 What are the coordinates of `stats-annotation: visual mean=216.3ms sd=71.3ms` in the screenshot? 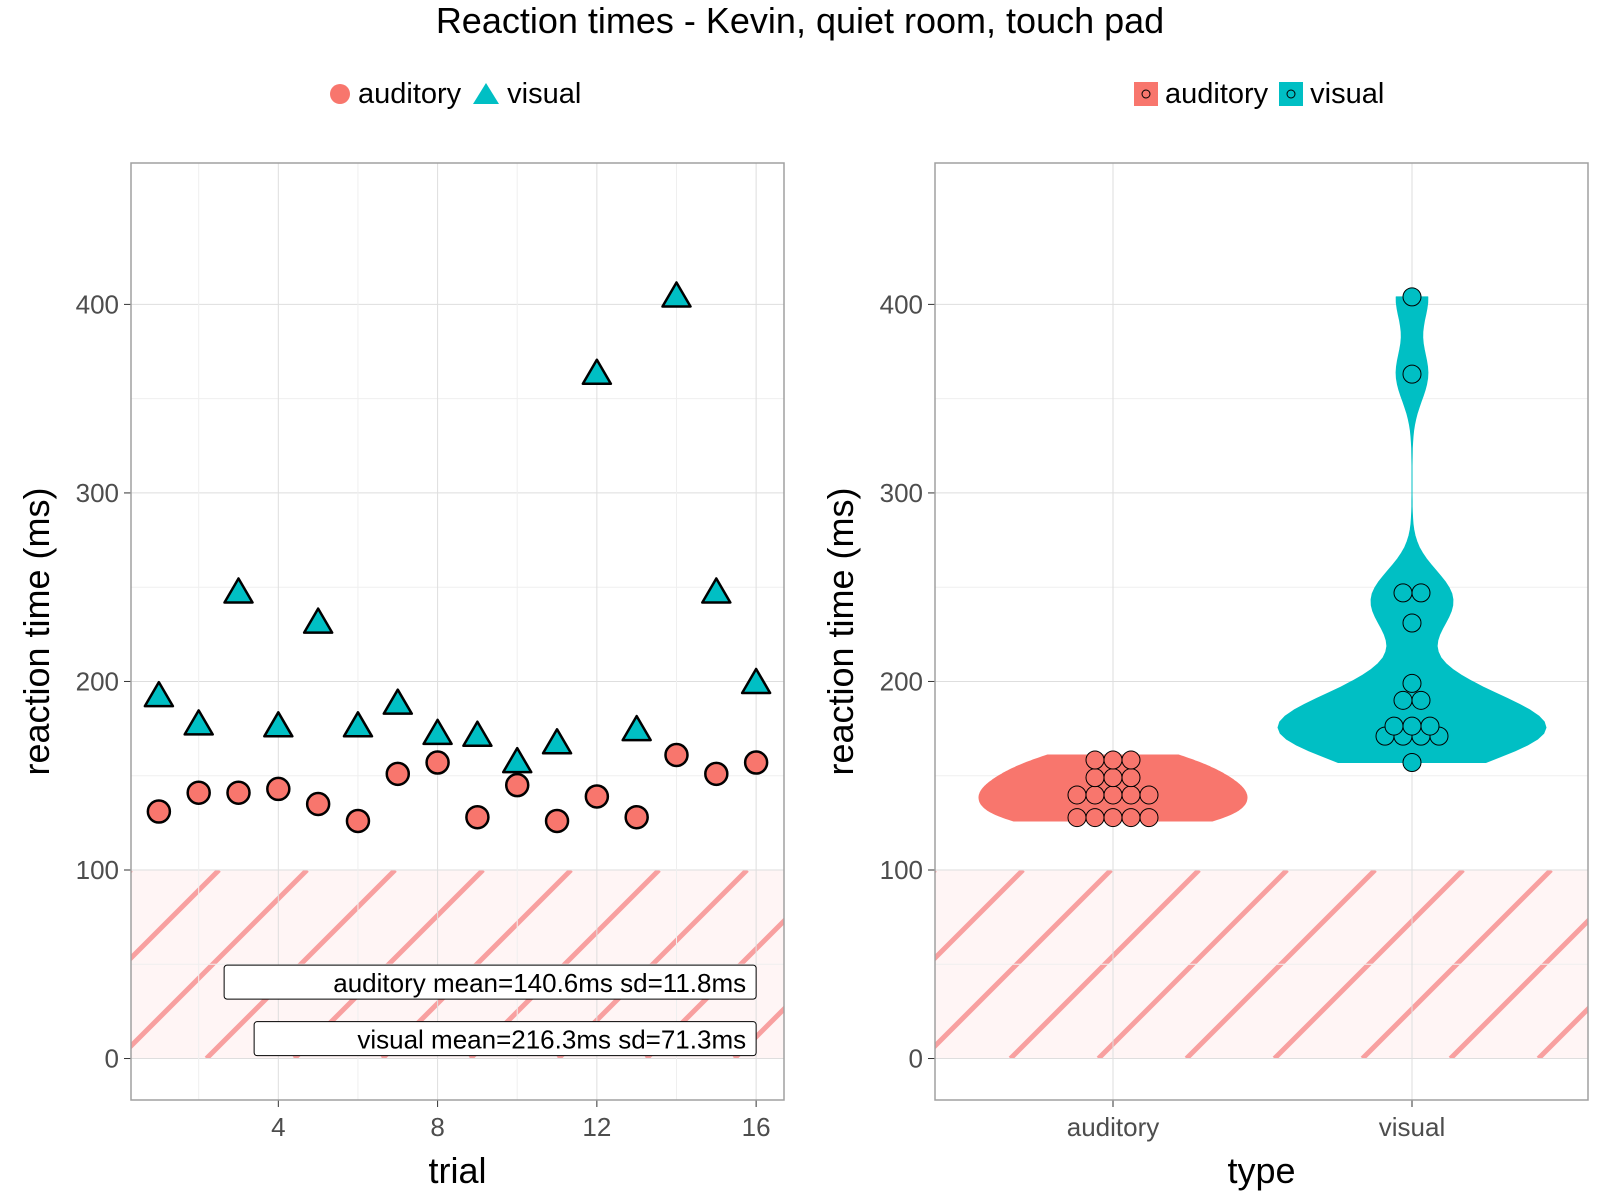 It's located at (505, 1039).